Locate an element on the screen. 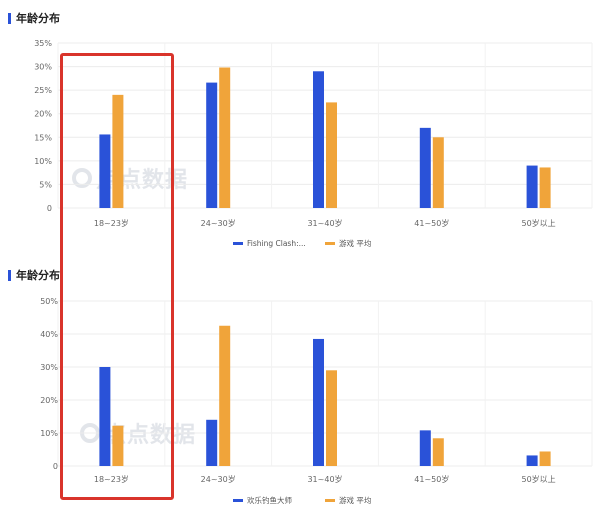 This screenshot has height=532, width=609. chart-2-ytick-label: 10% is located at coordinates (49, 433).